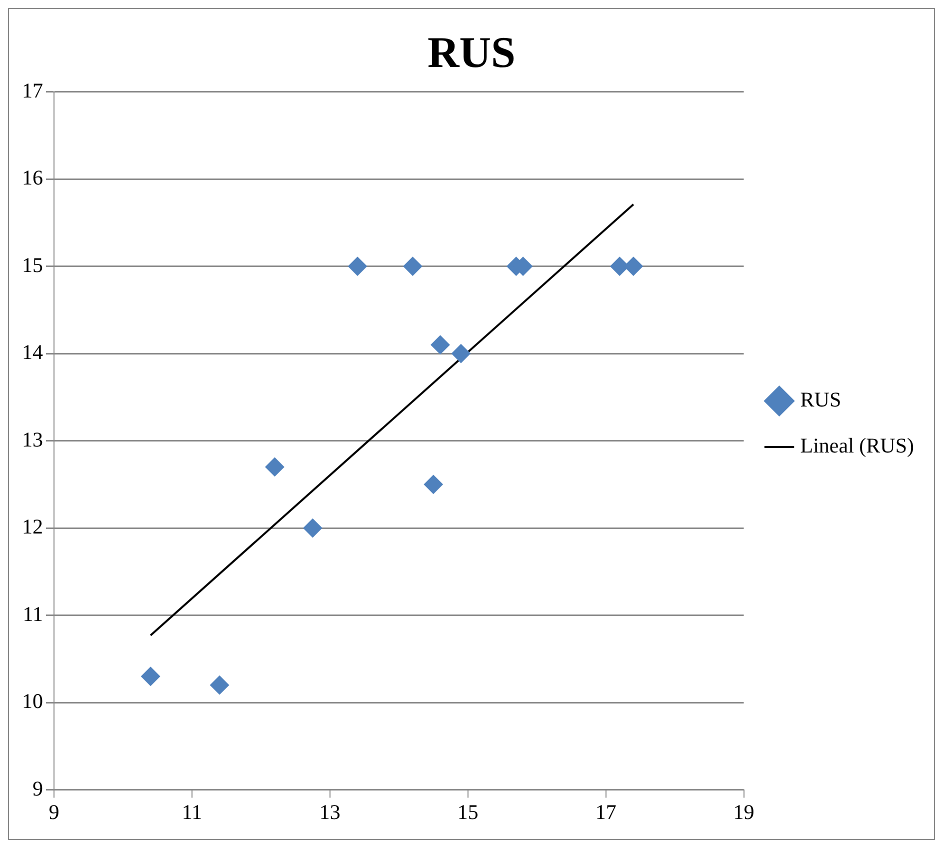 This screenshot has height=850, width=945. Describe the element at coordinates (32, 178) in the screenshot. I see `y-tick-label: 16` at that location.